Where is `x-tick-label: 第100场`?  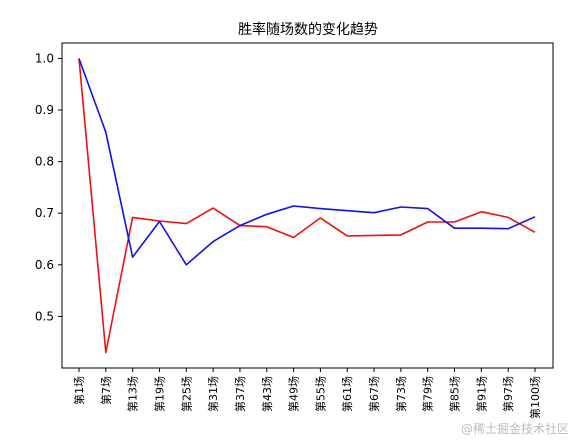
x-tick-label: 第100场 is located at coordinates (535, 397).